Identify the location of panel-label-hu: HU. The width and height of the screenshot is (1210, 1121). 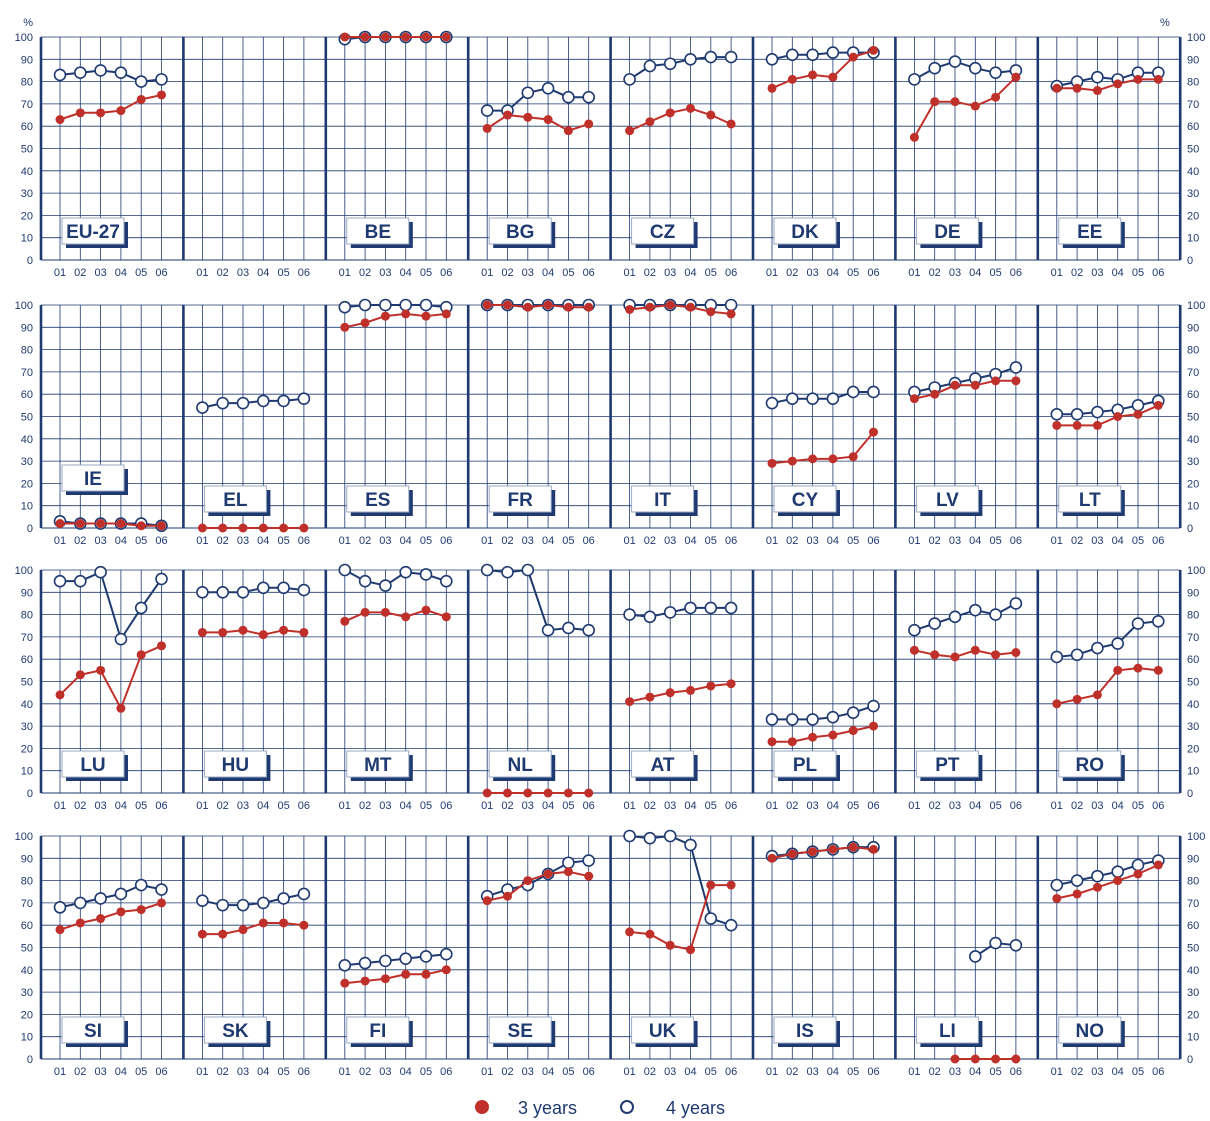
(237, 765).